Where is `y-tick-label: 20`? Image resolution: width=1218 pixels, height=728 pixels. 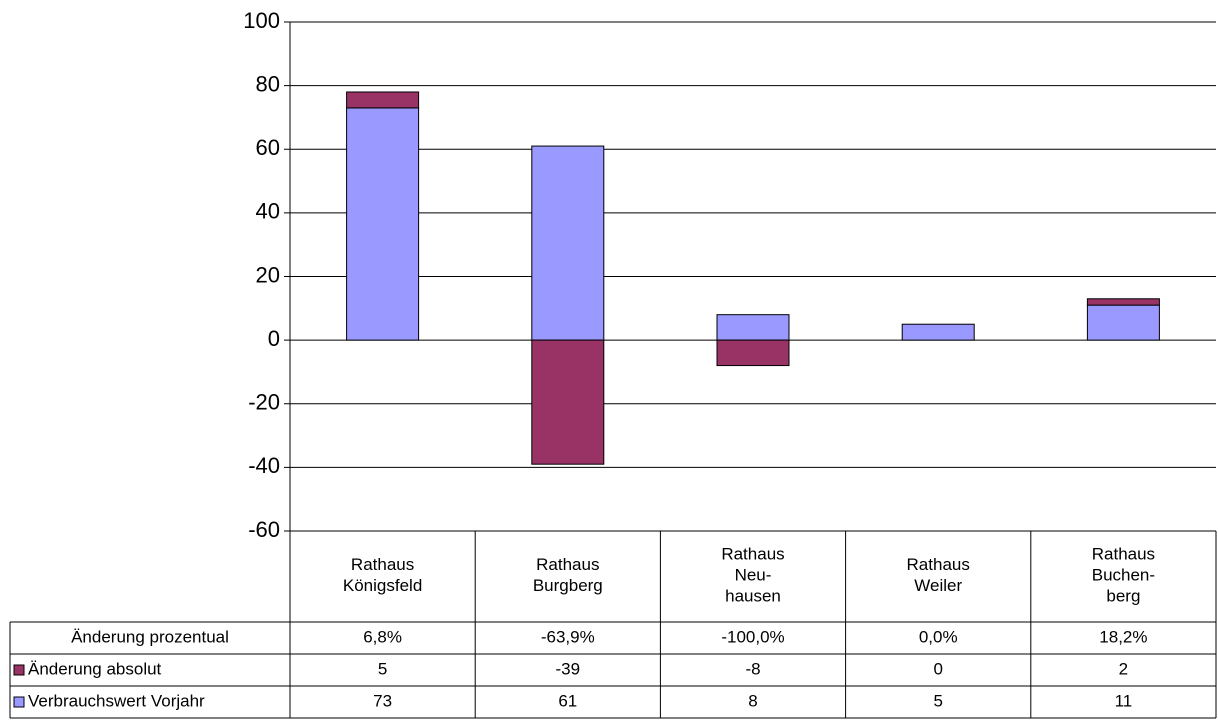
y-tick-label: 20 is located at coordinates (268, 274).